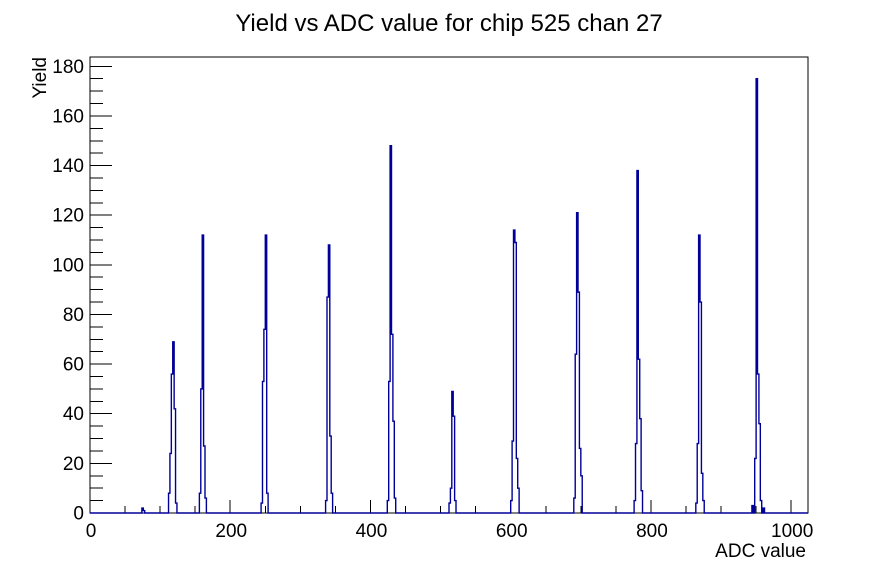 Image resolution: width=896 pixels, height=572 pixels. I want to click on y-tick-label: 160, so click(68, 116).